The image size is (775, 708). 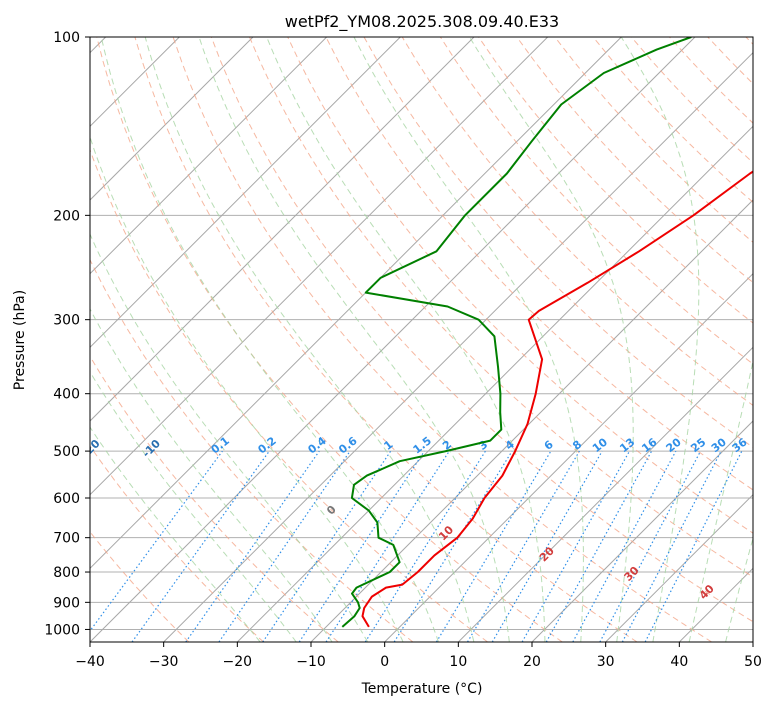 I want to click on x-axis-ticks: −40 −30 −20 −10 0 10 20 30 40 50, so click(x=418, y=656).